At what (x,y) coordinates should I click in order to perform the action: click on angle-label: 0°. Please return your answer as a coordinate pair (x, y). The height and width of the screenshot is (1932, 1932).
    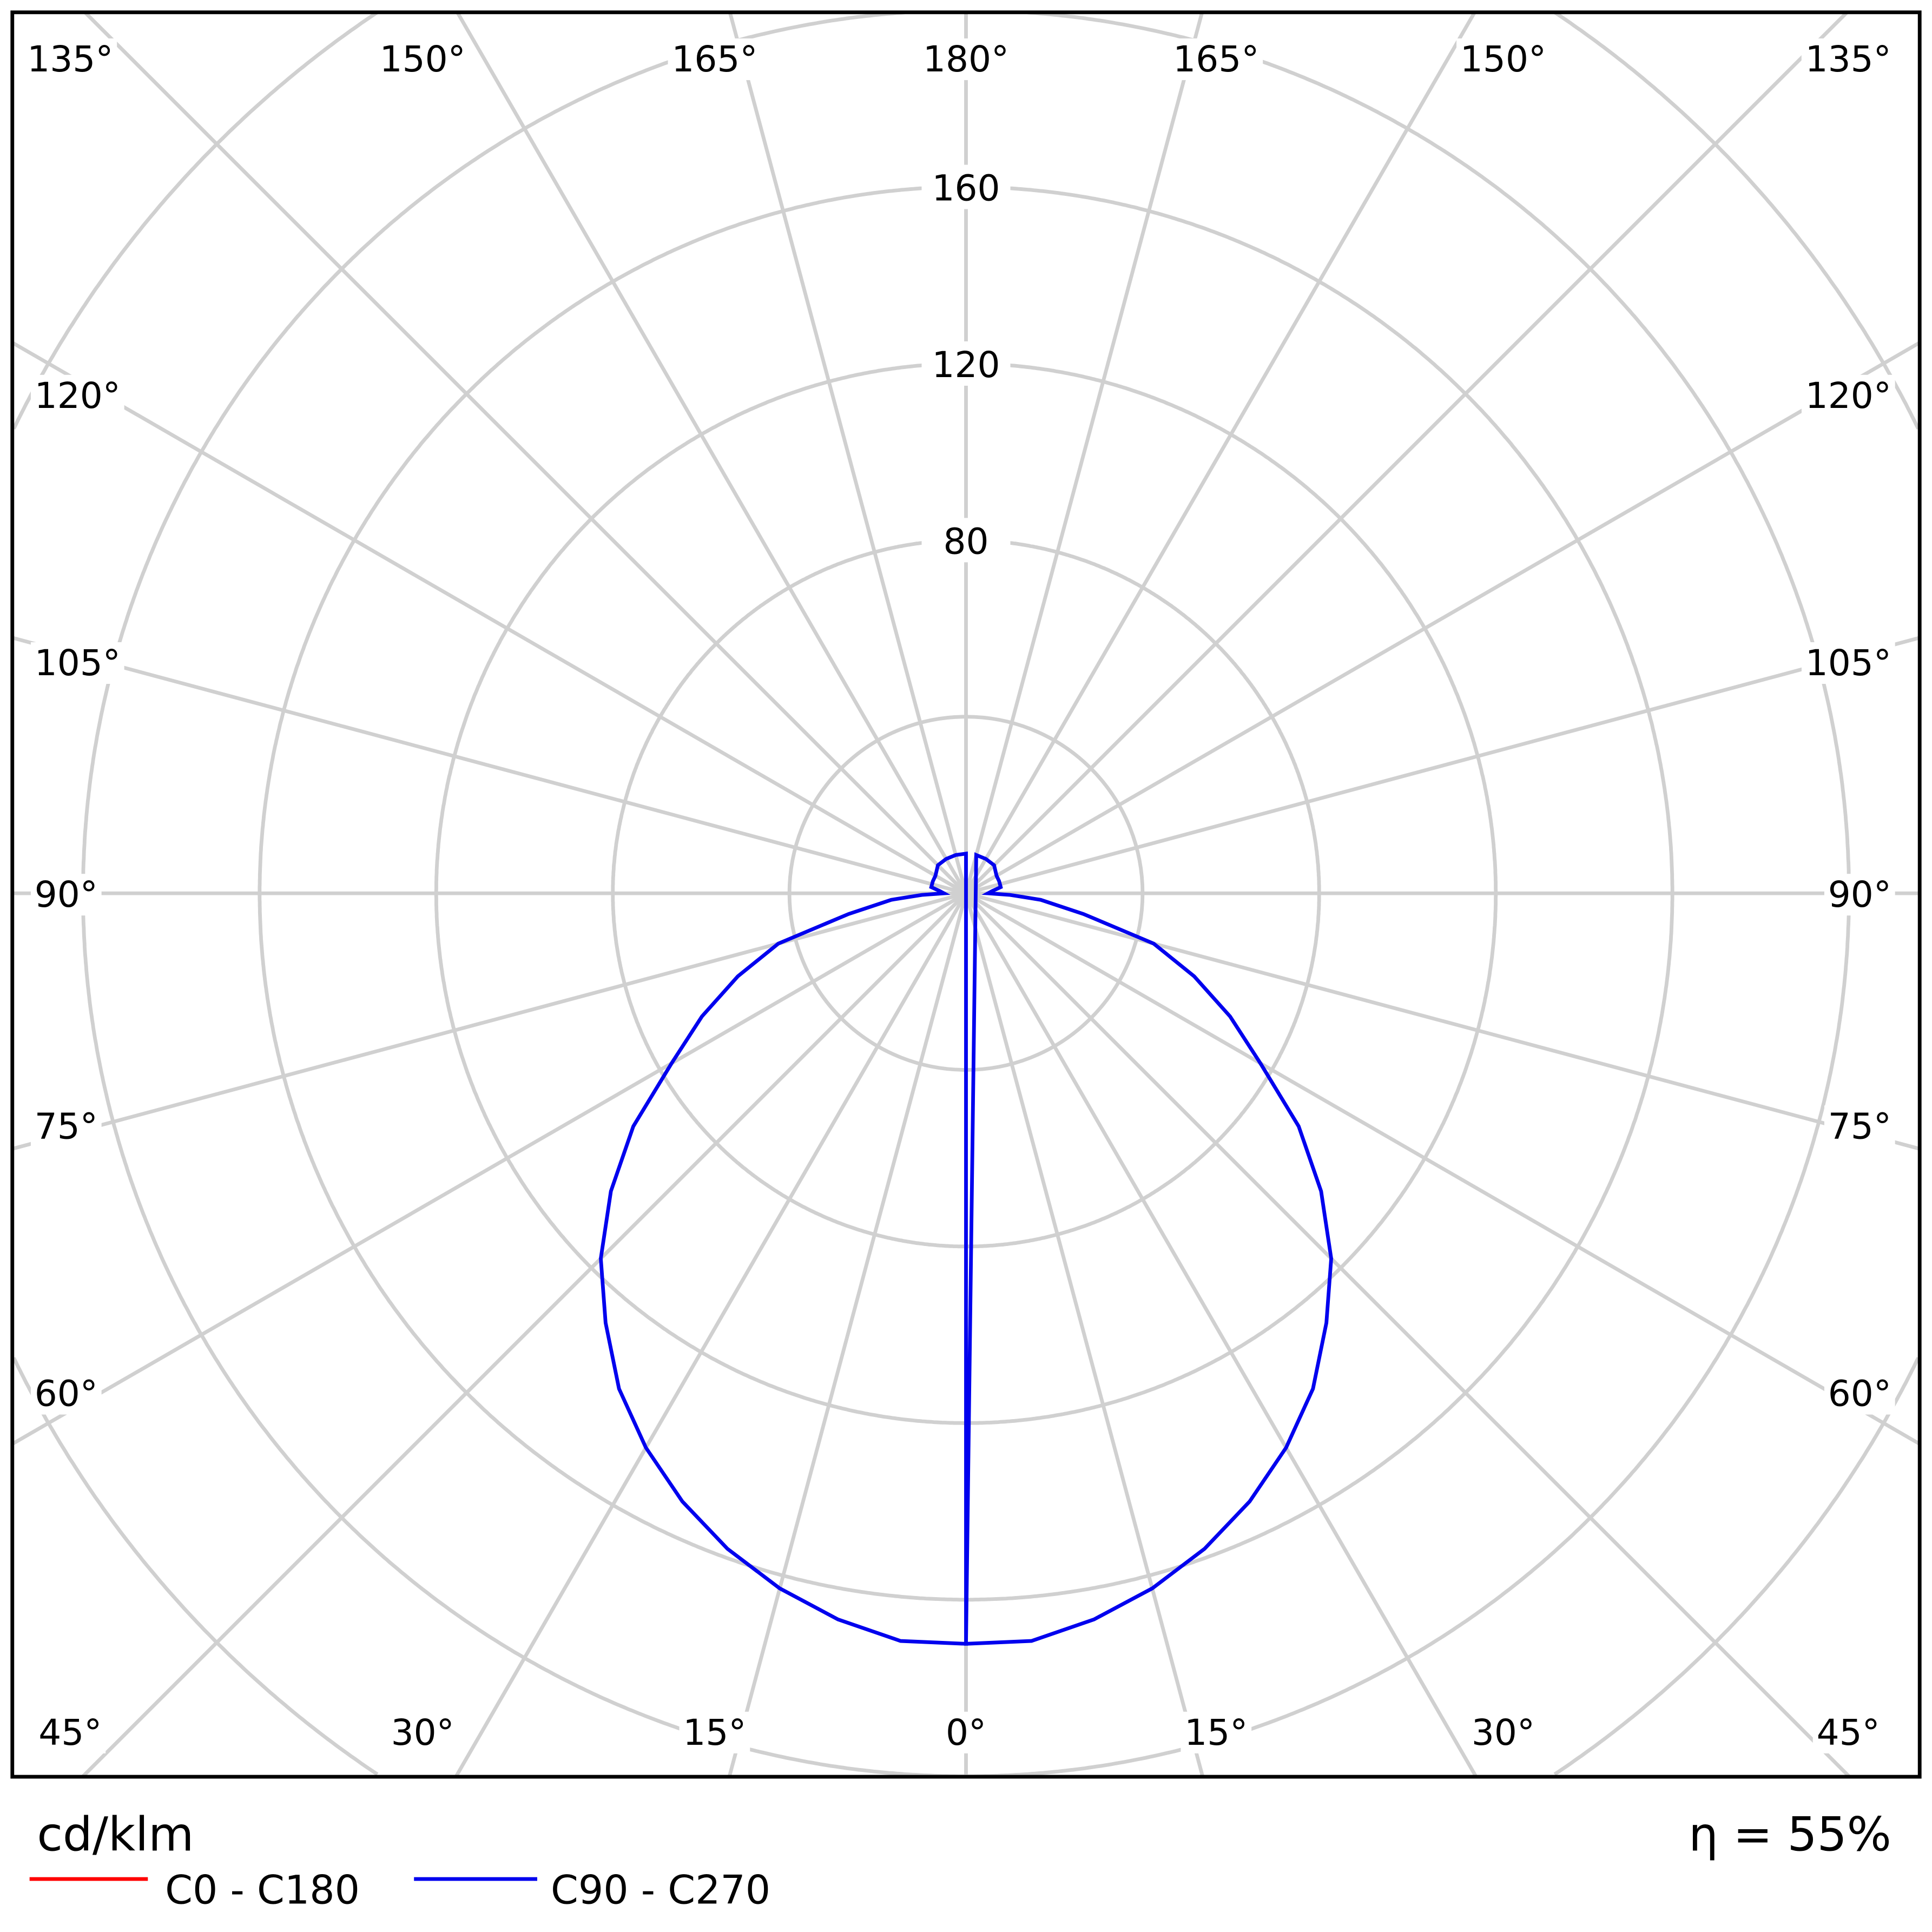
    Looking at the image, I should click on (966, 1733).